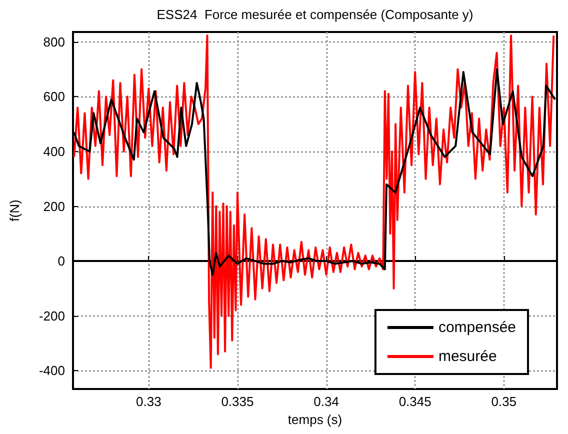 The width and height of the screenshot is (568, 434). I want to click on y-tick-label: 200, so click(54, 206).